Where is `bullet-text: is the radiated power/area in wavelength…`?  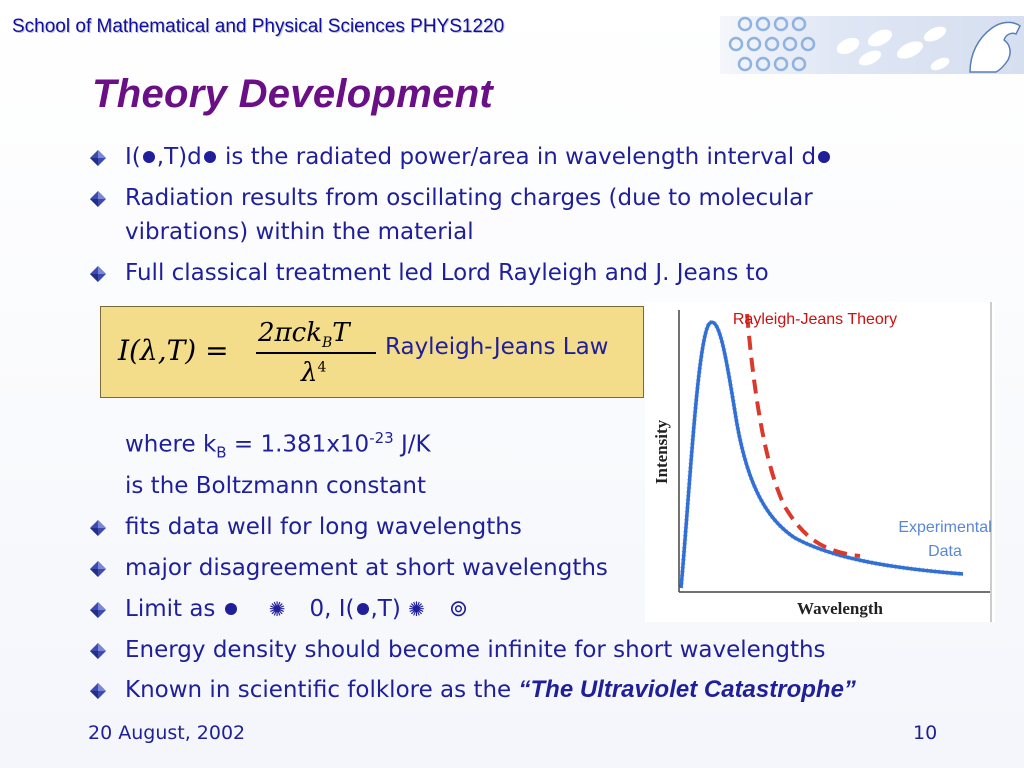 bullet-text: is the radiated power/area in wavelength… is located at coordinates (517, 157).